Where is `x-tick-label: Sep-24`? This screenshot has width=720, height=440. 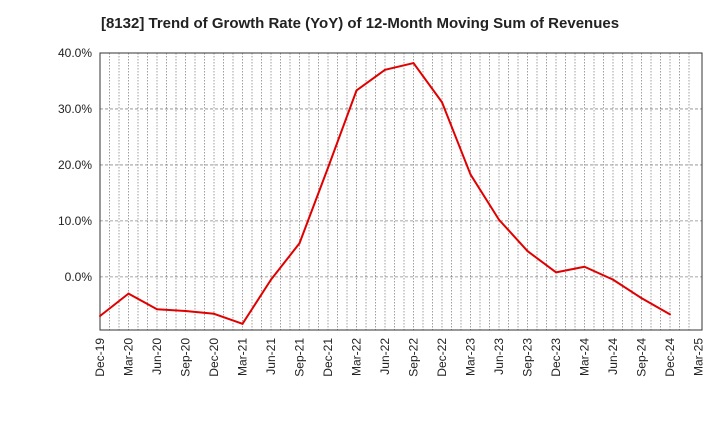
x-tick-label: Sep-24 is located at coordinates (642, 357).